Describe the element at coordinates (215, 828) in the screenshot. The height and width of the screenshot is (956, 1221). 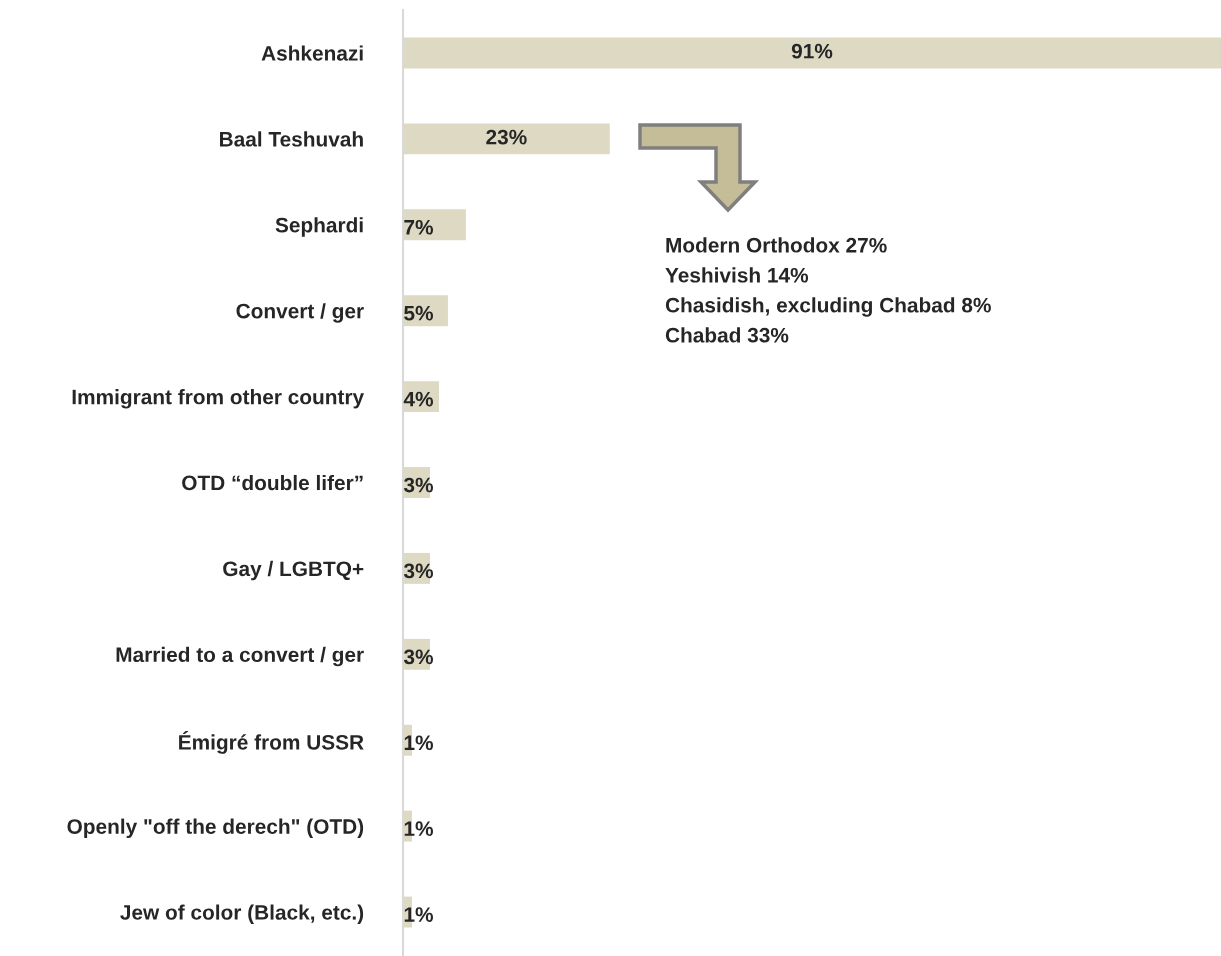
I see `y-tick-label: Openly "off the derech" (OTD)` at that location.